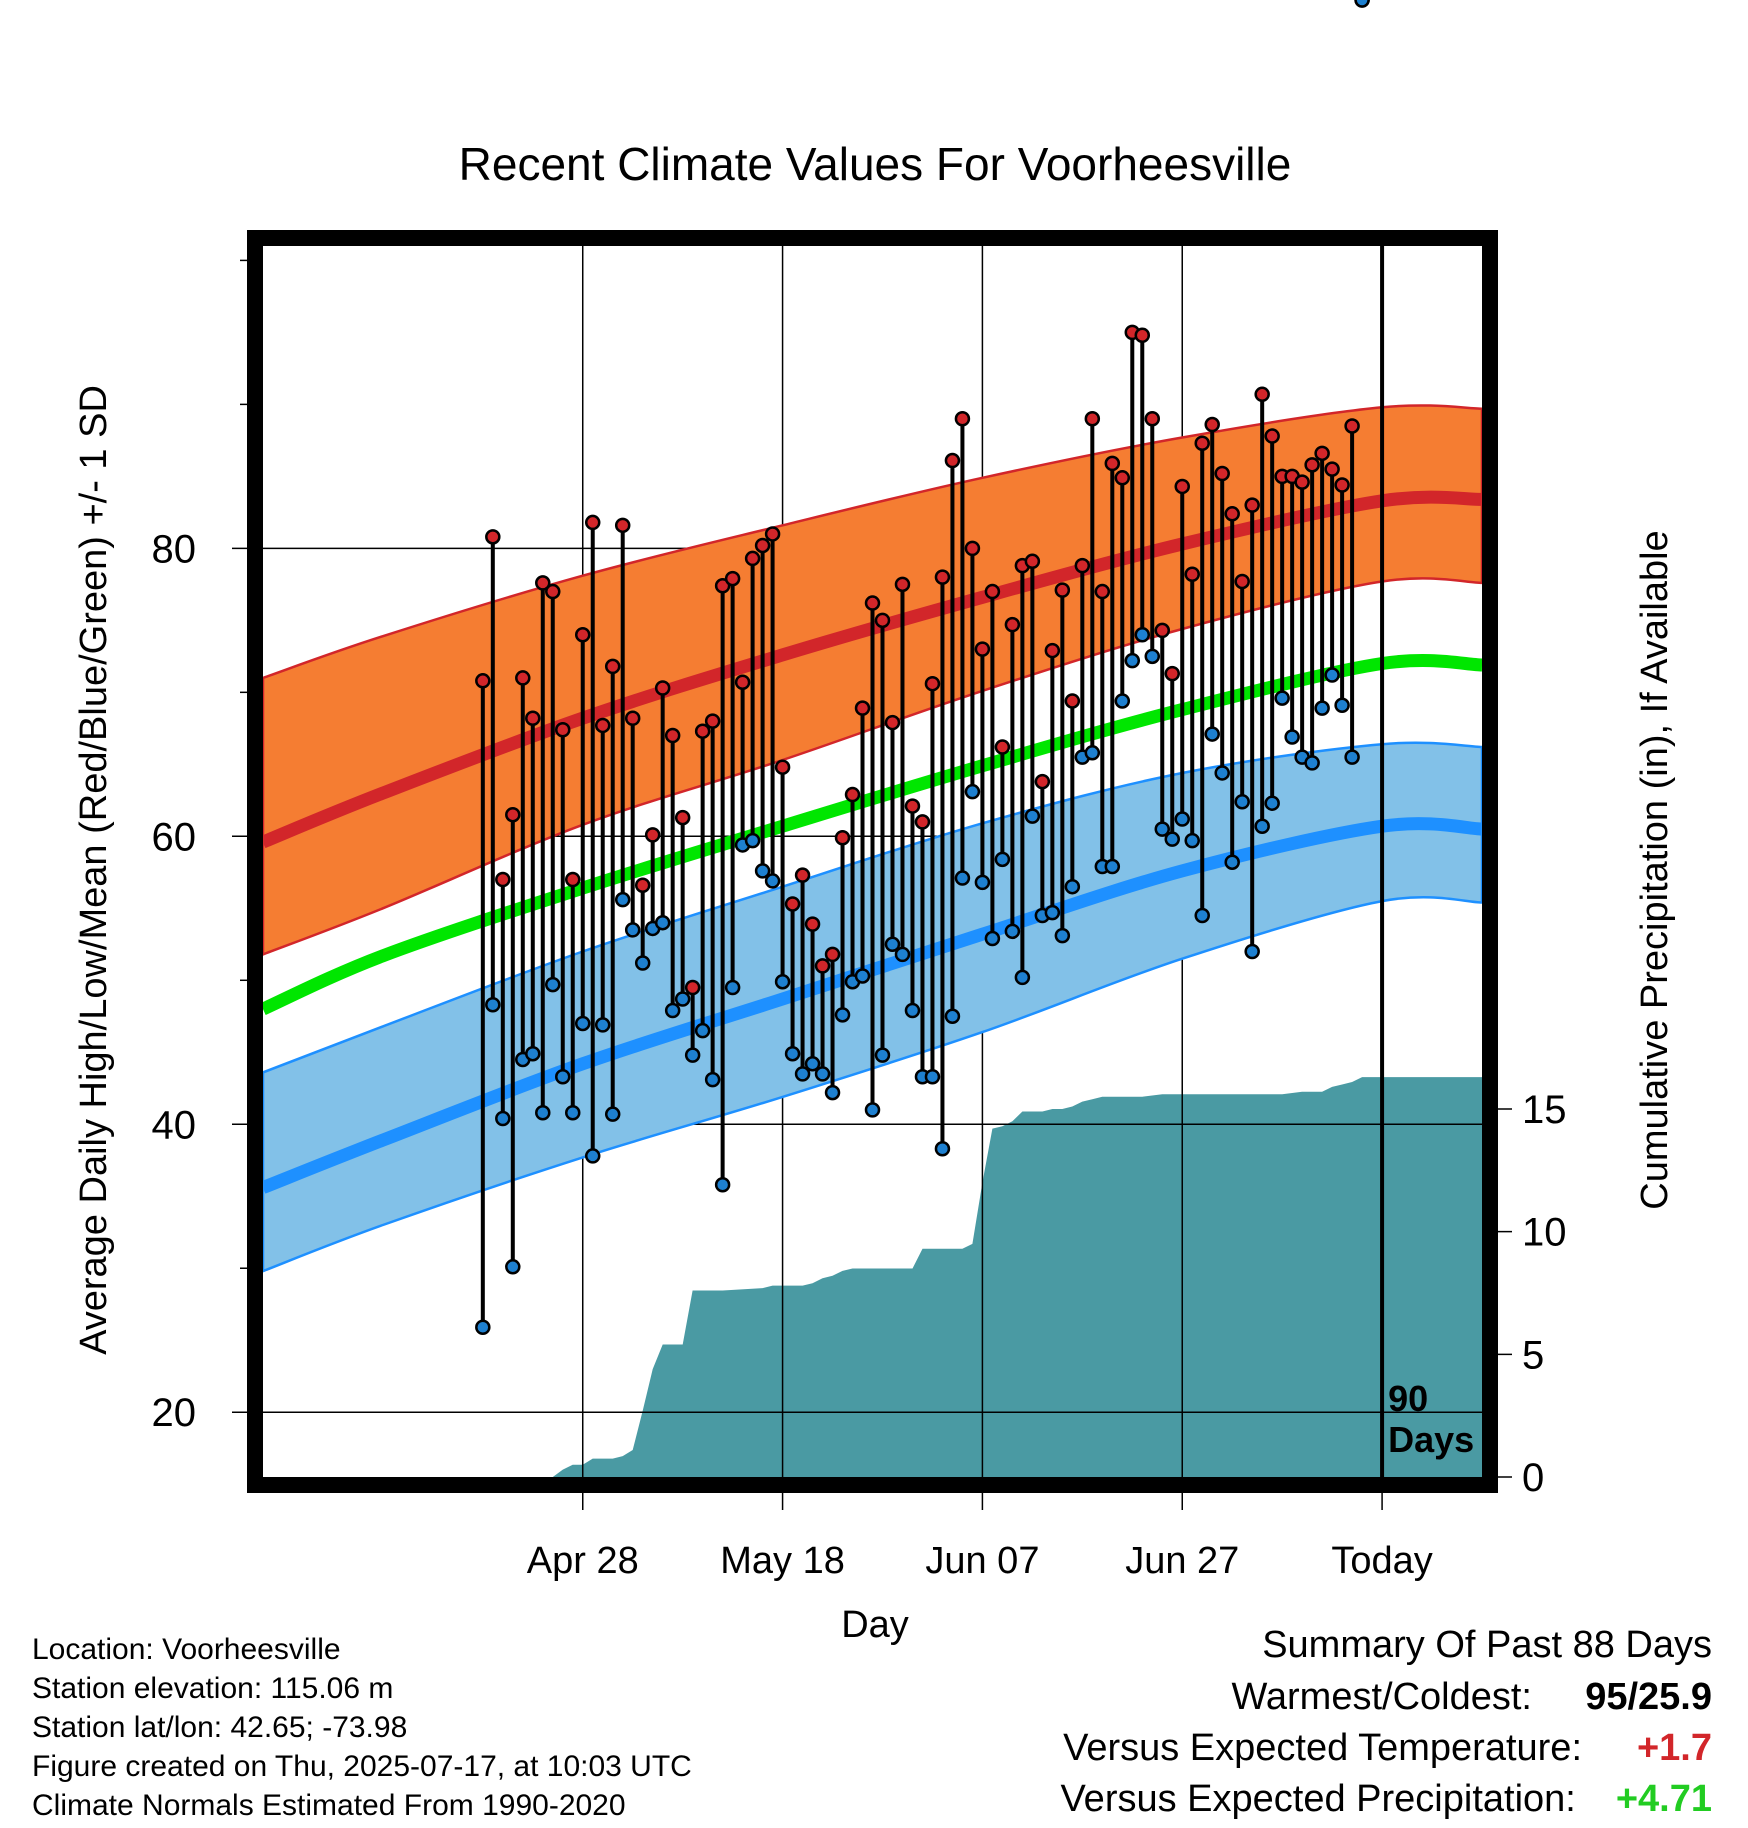 The width and height of the screenshot is (1748, 1828). I want to click on summary-warmest-coldest: Warmest/Coldest: 95/25.9, so click(1471, 1697).